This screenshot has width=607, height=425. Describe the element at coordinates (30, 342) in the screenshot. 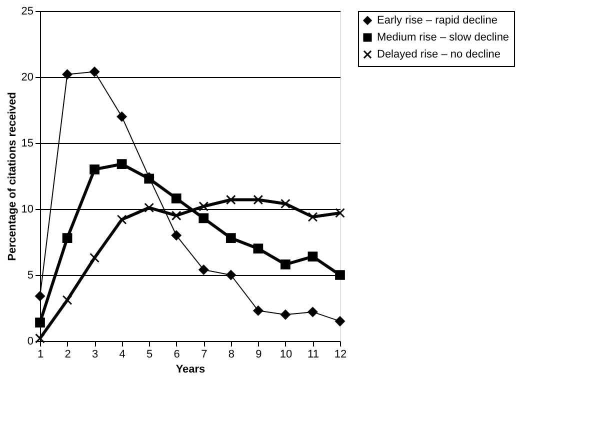

I see `y-tick-label: 0` at that location.